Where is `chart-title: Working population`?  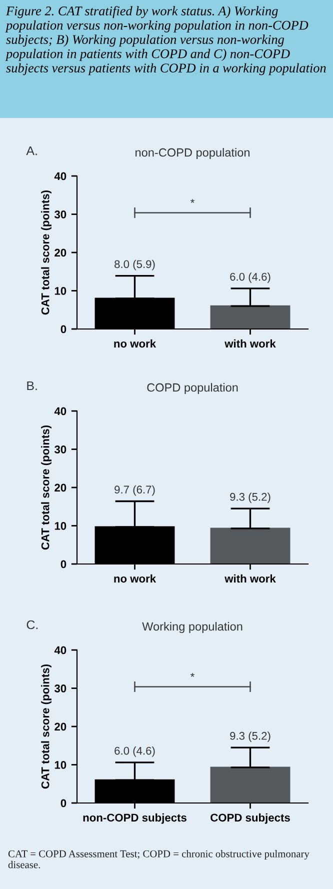 chart-title: Working population is located at coordinates (192, 628).